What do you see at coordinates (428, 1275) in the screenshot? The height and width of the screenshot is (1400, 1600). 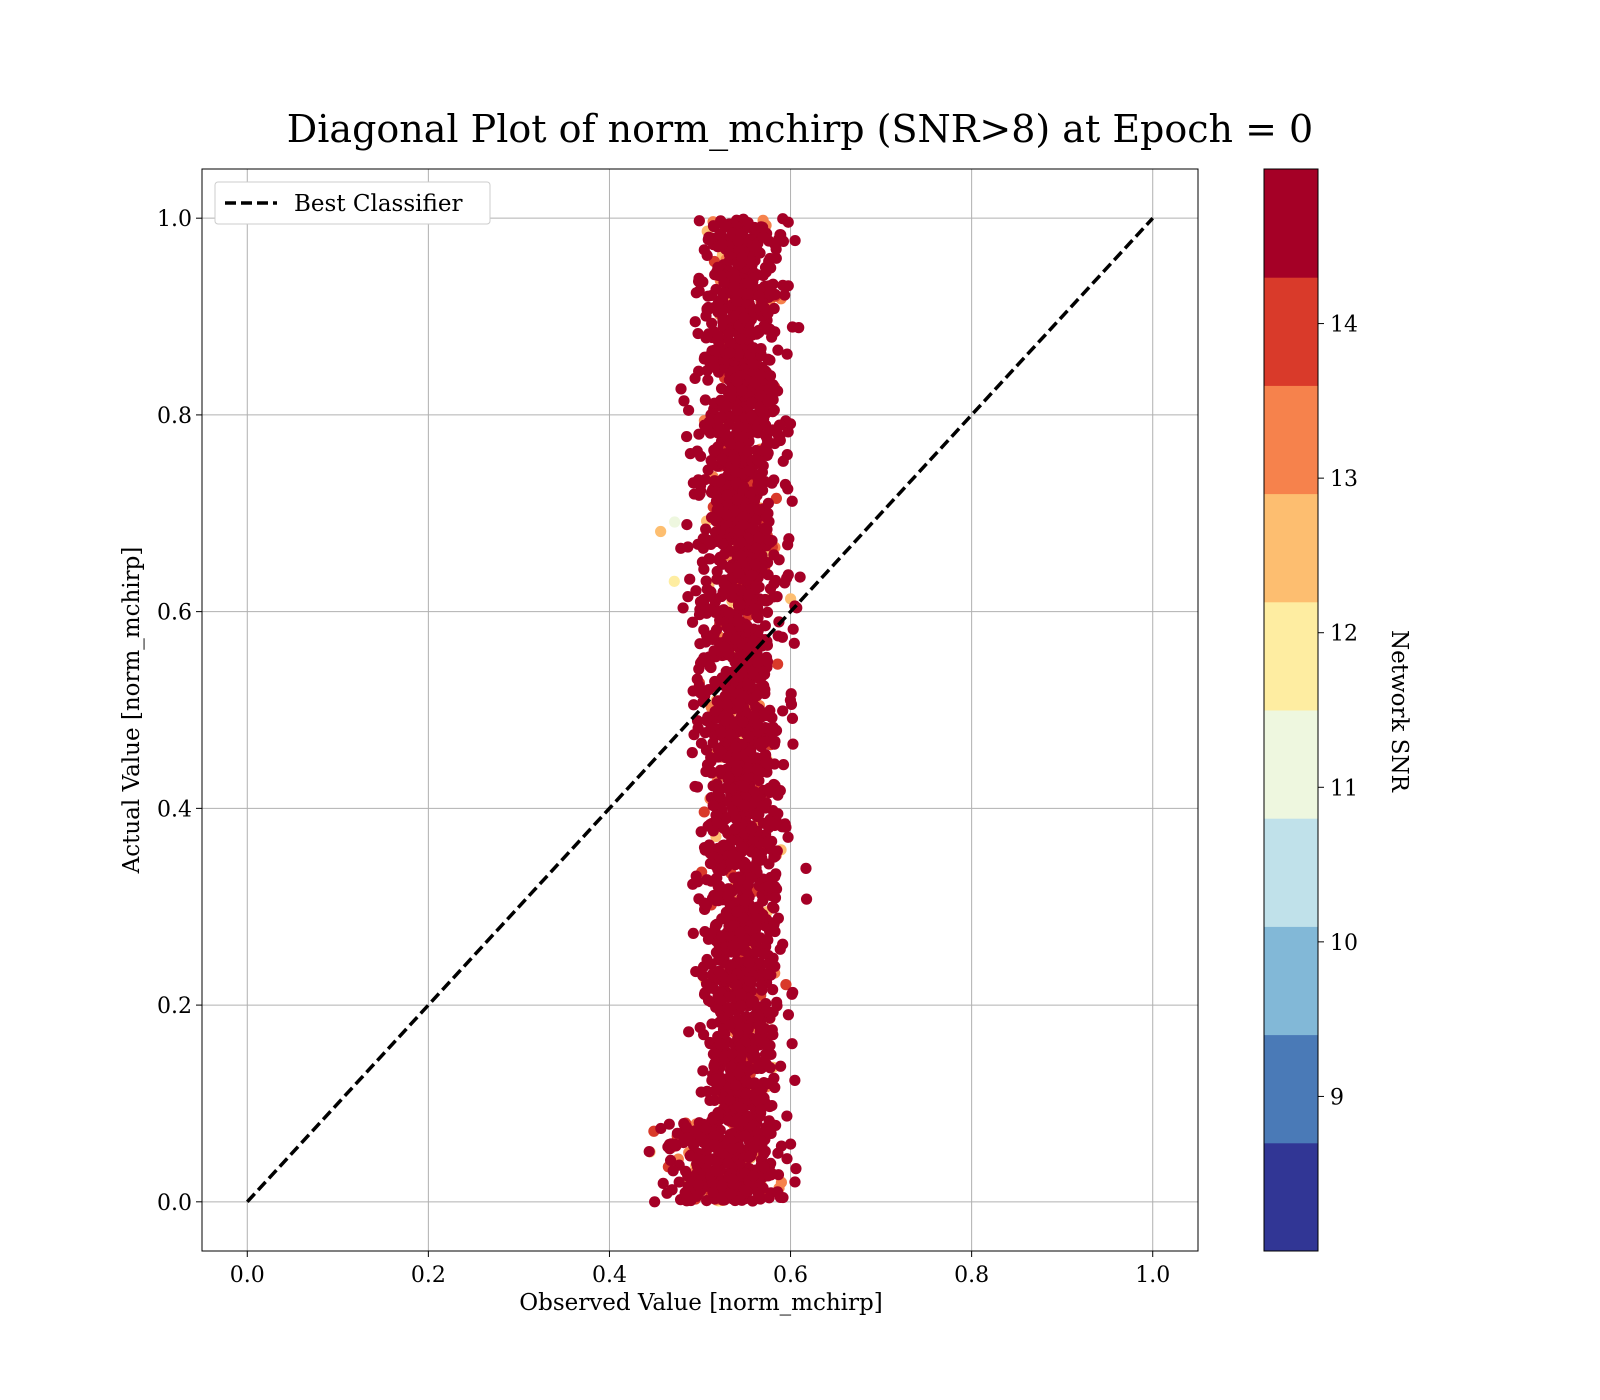 I see `x-tick-label: 0.2` at bounding box center [428, 1275].